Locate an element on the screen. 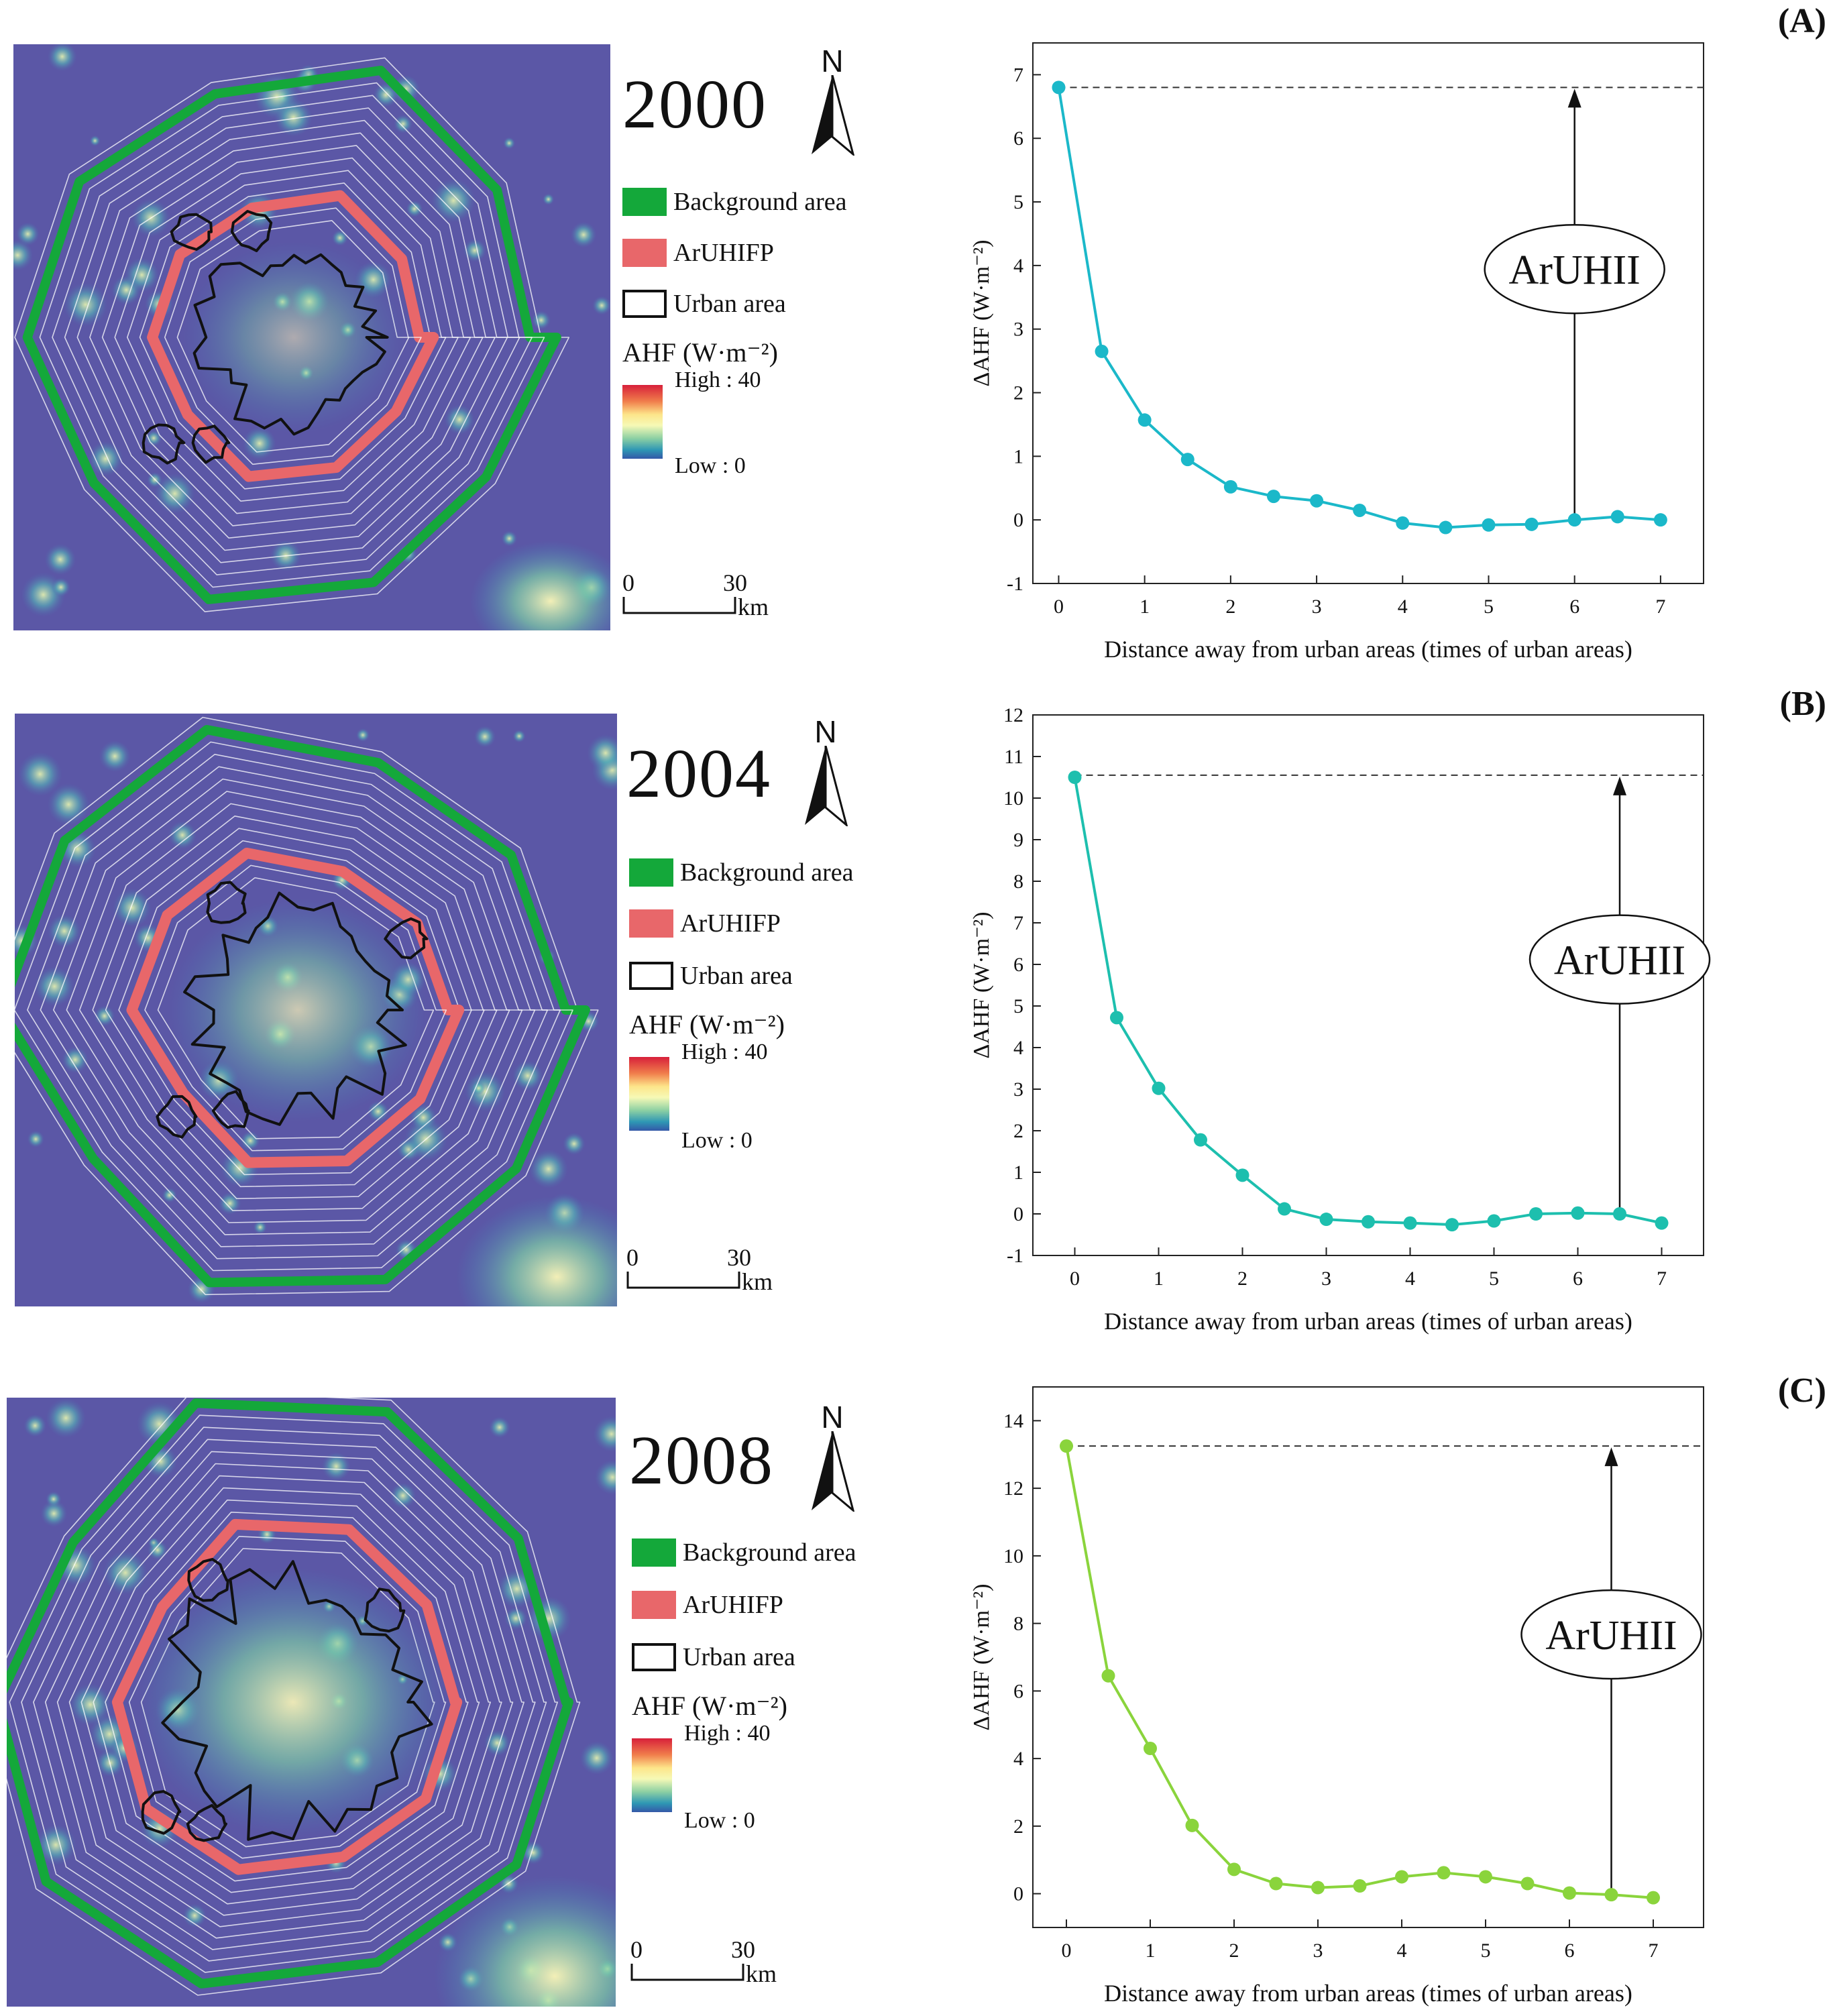 The height and width of the screenshot is (2016, 1833). scale-distance: 30 is located at coordinates (739, 1257).